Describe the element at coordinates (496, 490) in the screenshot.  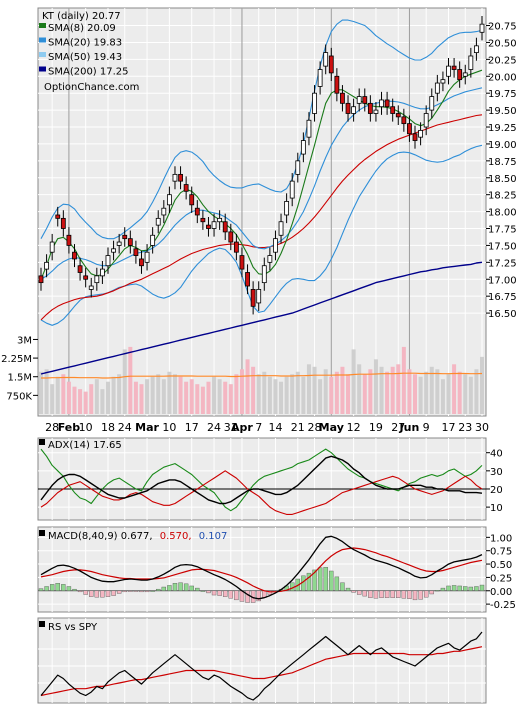
I see `adx-tick-label: 20` at that location.